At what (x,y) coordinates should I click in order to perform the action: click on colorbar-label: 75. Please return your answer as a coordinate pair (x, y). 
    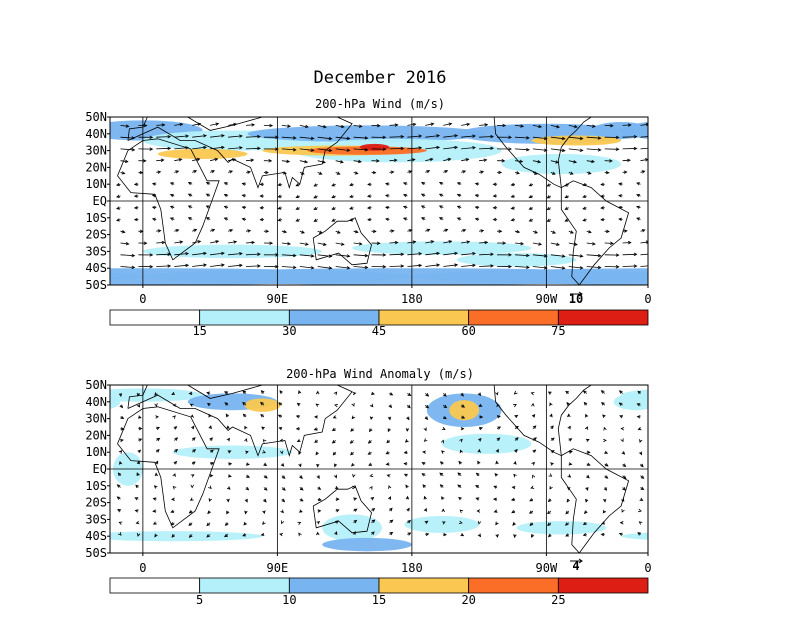
    Looking at the image, I should click on (558, 331).